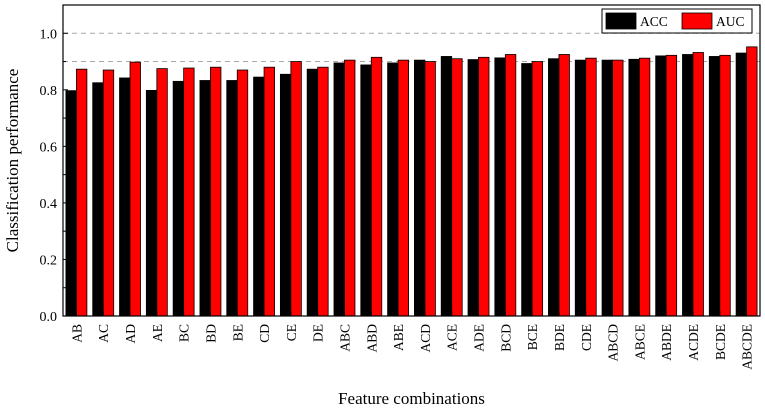 Image resolution: width=765 pixels, height=411 pixels. Describe the element at coordinates (532, 337) in the screenshot. I see `x-tick-label: BCE` at that location.